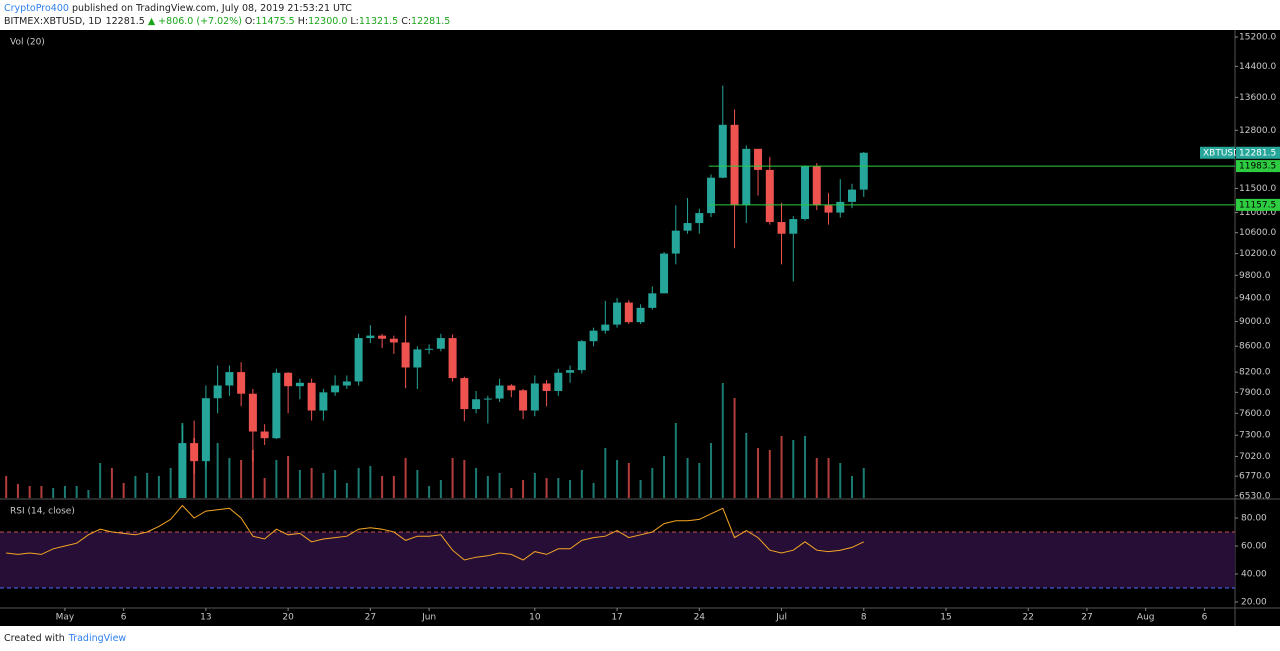  Describe the element at coordinates (1257, 67) in the screenshot. I see `y-tick-label: 14400.0` at that location.